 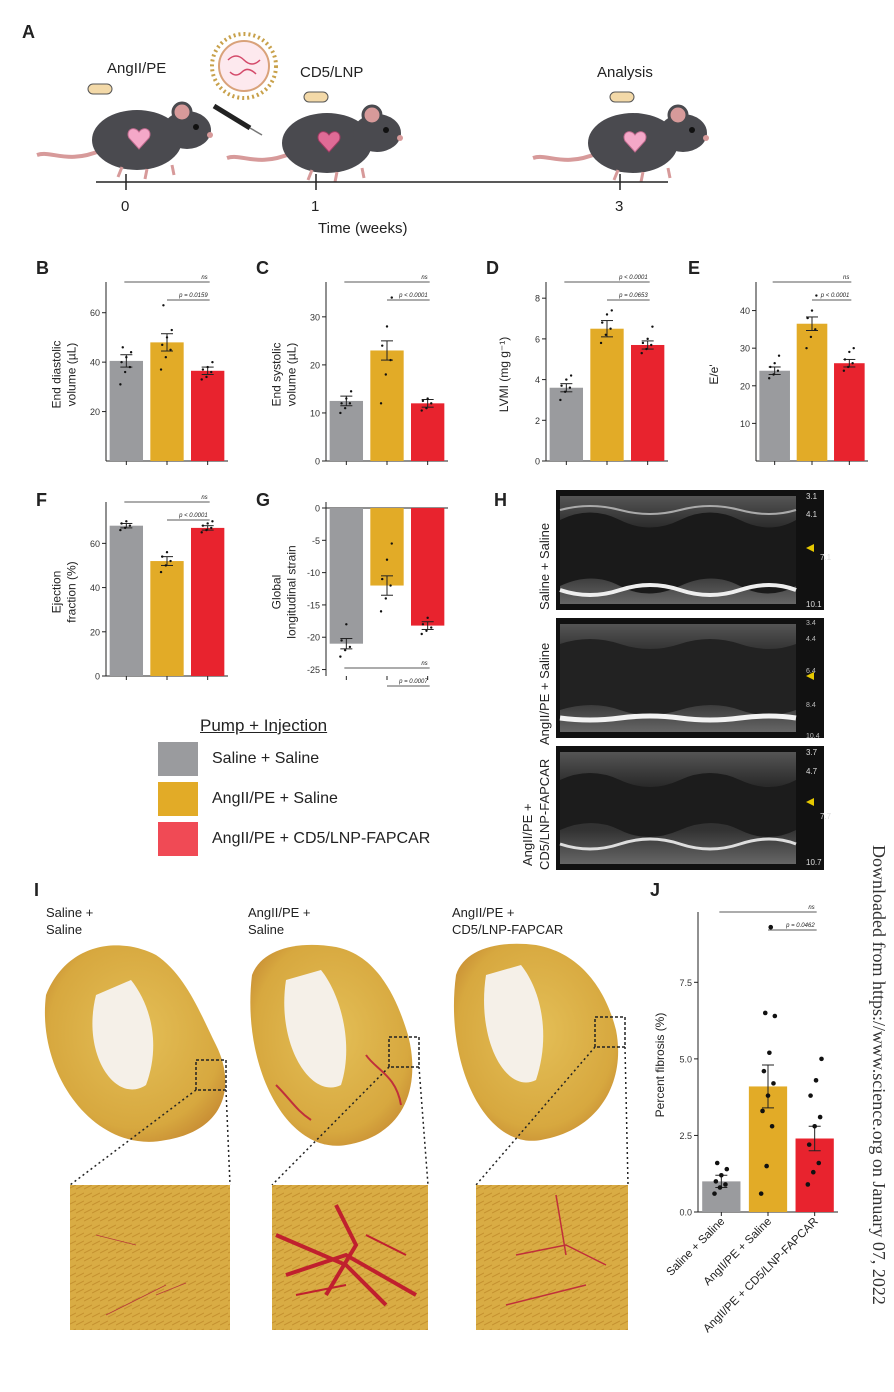 What do you see at coordinates (745, 424) in the screenshot?
I see `y-tick-label: 10` at bounding box center [745, 424].